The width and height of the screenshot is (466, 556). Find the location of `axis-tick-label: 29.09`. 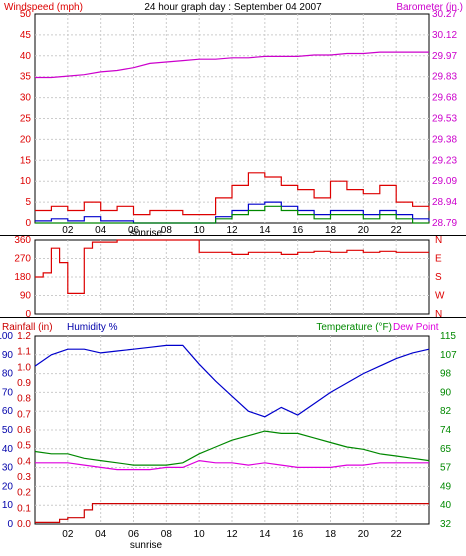

axis-tick-label: 29.09 is located at coordinates (444, 181).